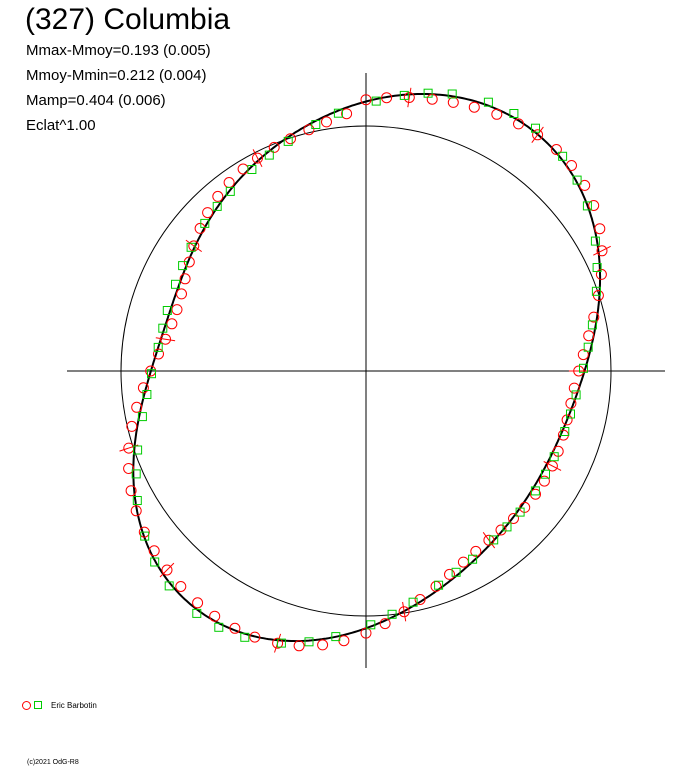 The height and width of the screenshot is (768, 688). I want to click on stat-mamp: Mamp=0.404 (0.006), so click(96, 100).